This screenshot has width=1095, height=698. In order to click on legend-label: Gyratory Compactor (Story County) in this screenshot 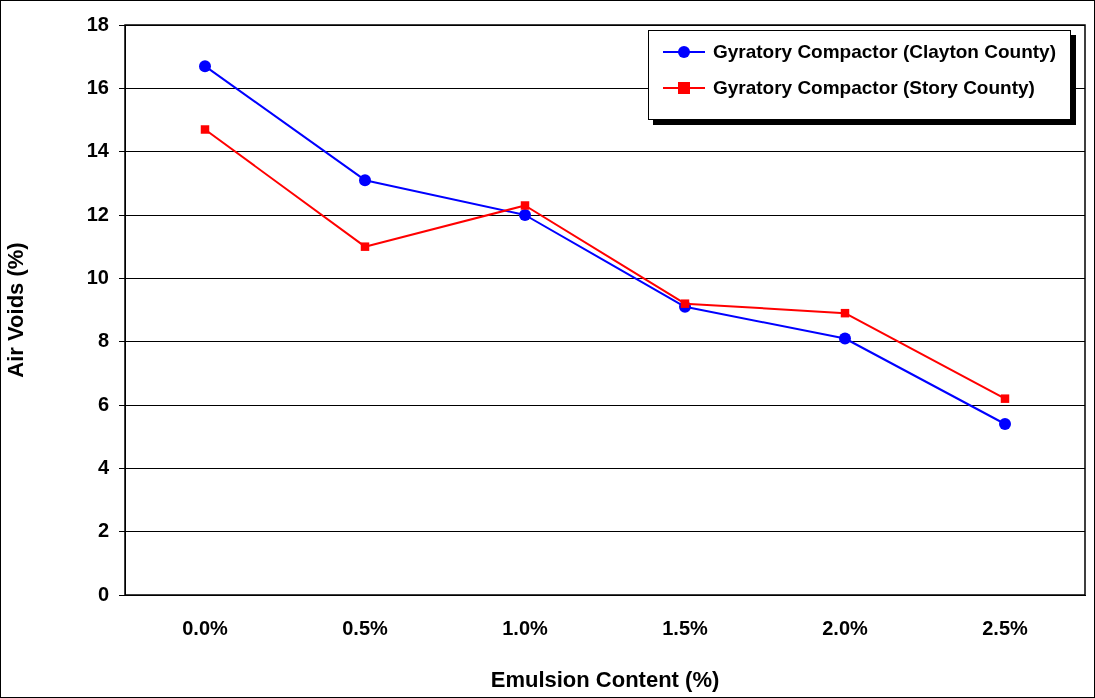, I will do `click(873, 88)`.